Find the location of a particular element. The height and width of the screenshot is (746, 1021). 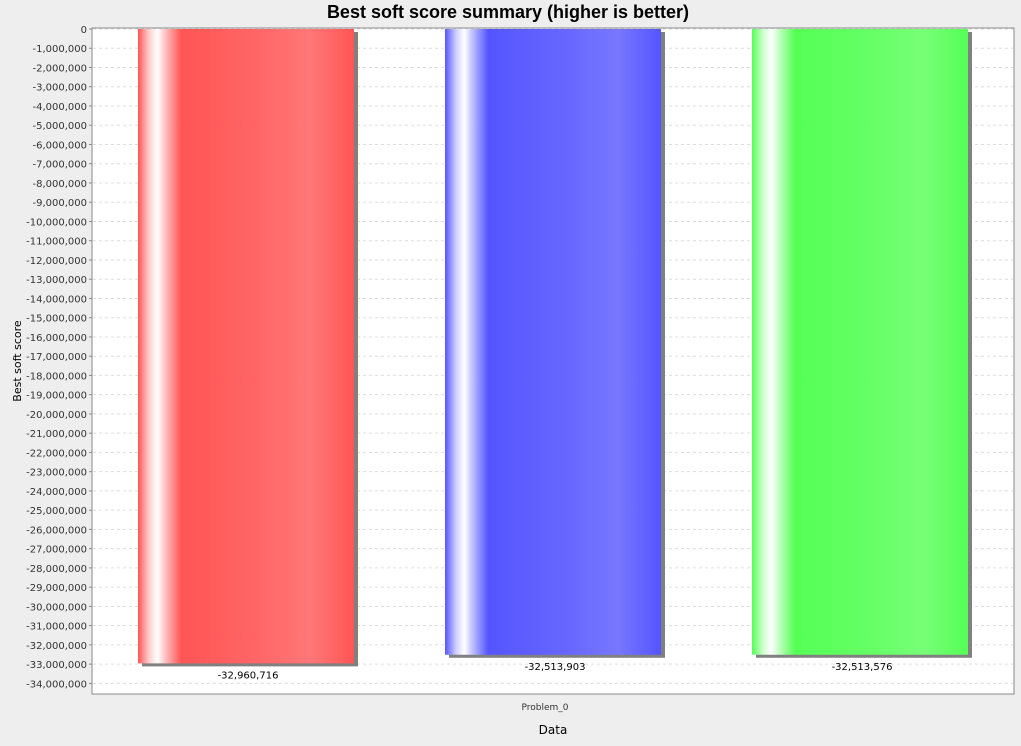

y-tick-label: -14,000,000 is located at coordinates (56, 299).